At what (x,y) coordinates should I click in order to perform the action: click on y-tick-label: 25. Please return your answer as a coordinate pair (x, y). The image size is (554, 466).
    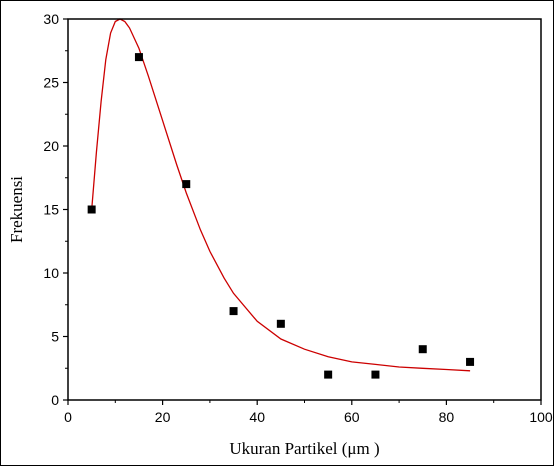
    Looking at the image, I should click on (51, 83).